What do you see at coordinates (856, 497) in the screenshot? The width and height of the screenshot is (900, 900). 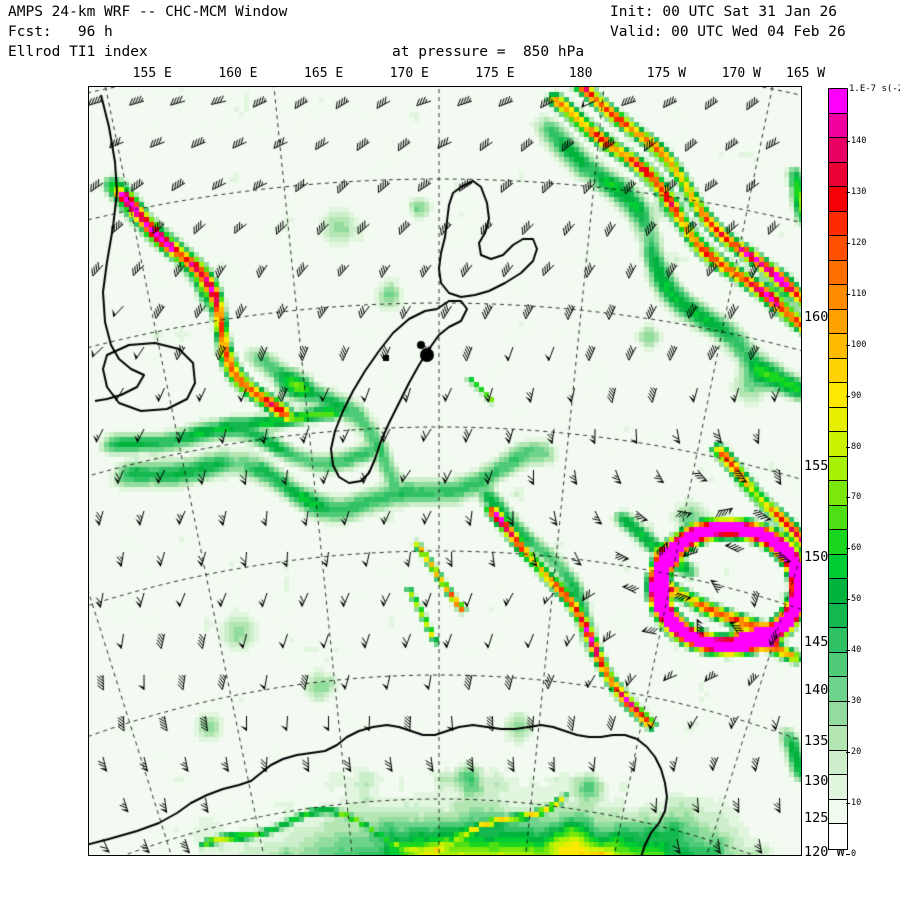 I see `colorbar-tick-label: 70` at bounding box center [856, 497].